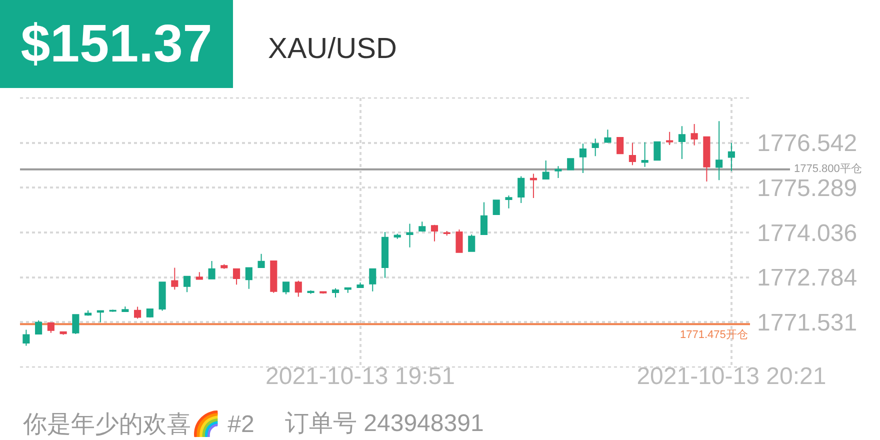 The image size is (880, 440). Describe the element at coordinates (384, 423) in the screenshot. I see `text: 订单号 243948391` at that location.